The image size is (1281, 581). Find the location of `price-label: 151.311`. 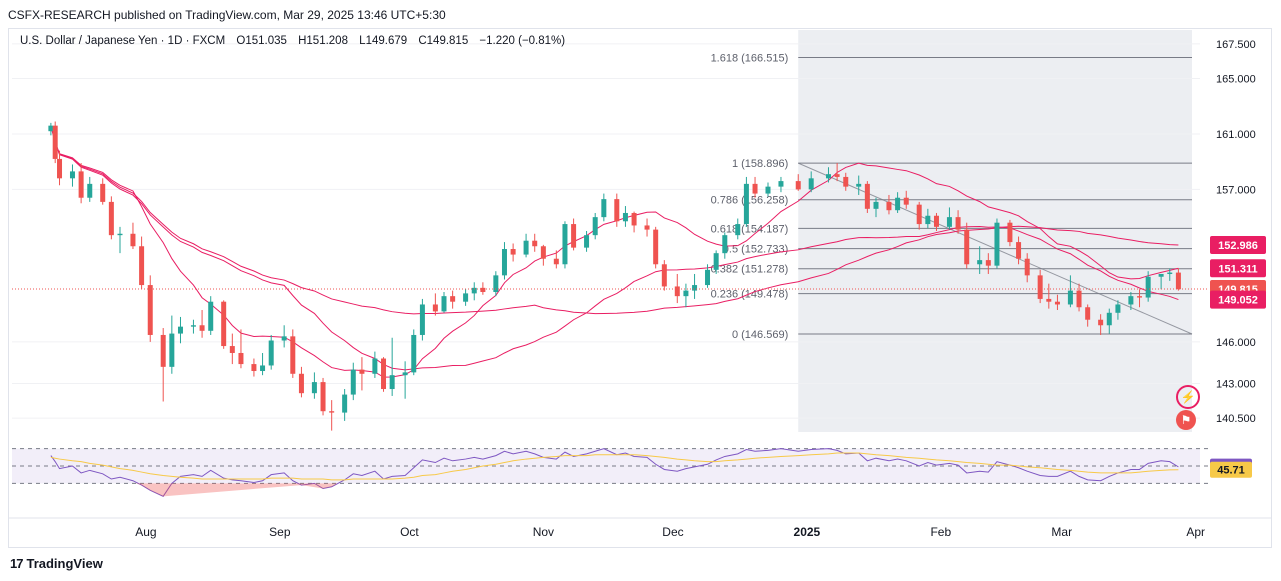

price-label: 151.311 is located at coordinates (1237, 269).